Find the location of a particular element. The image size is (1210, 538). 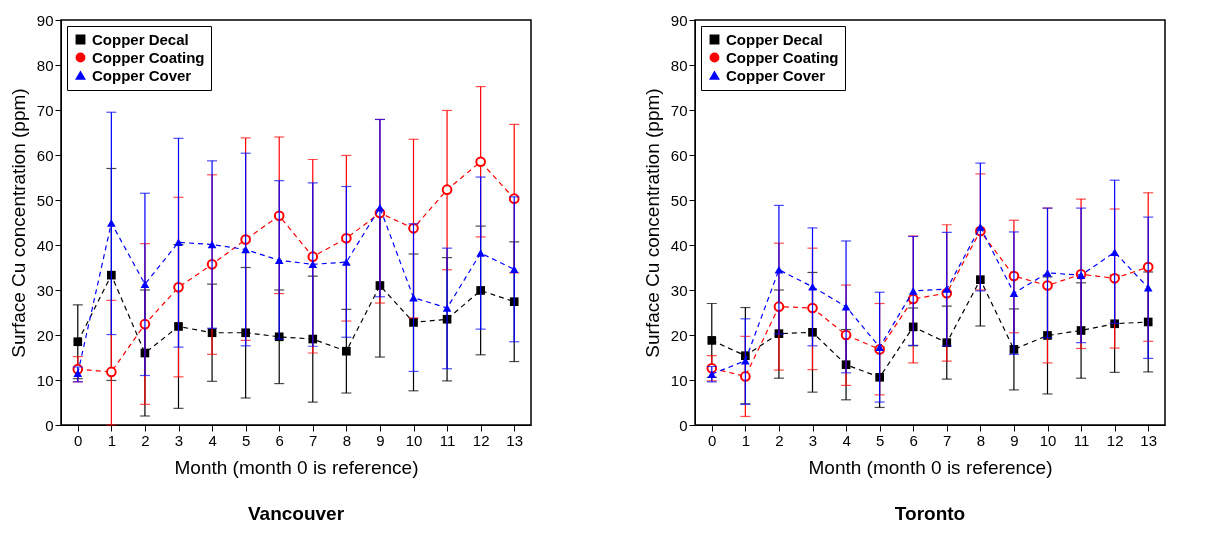

text: Toronto is located at coordinates (930, 513).